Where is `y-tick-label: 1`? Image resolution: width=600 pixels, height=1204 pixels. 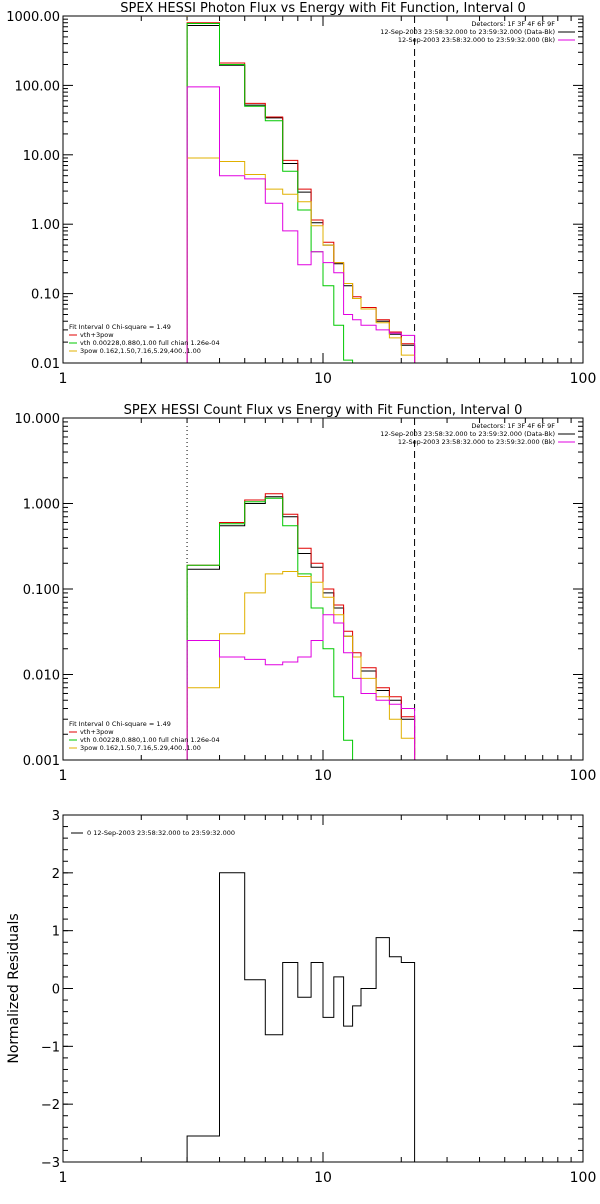
y-tick-label: 1 is located at coordinates (56, 932).